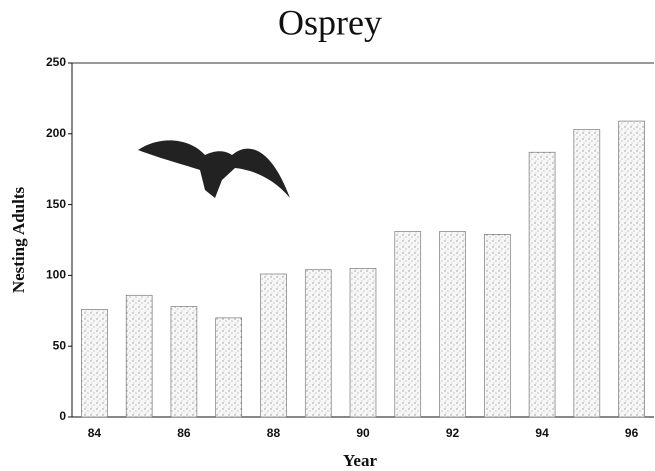 This screenshot has width=655, height=471. What do you see at coordinates (62, 416) in the screenshot?
I see `y-tick-label: 0` at bounding box center [62, 416].